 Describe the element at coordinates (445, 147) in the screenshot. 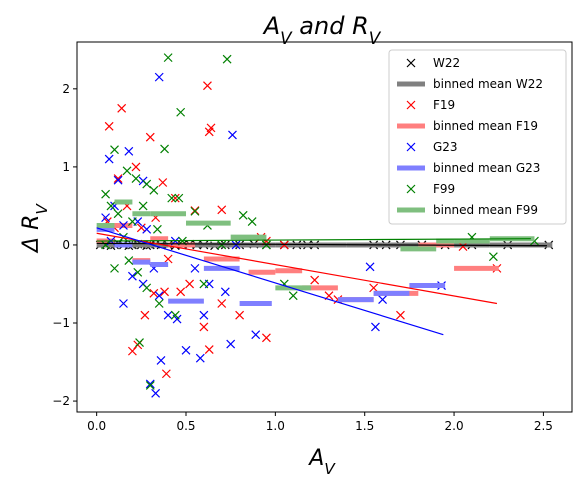

I see `legend-label: G23` at that location.